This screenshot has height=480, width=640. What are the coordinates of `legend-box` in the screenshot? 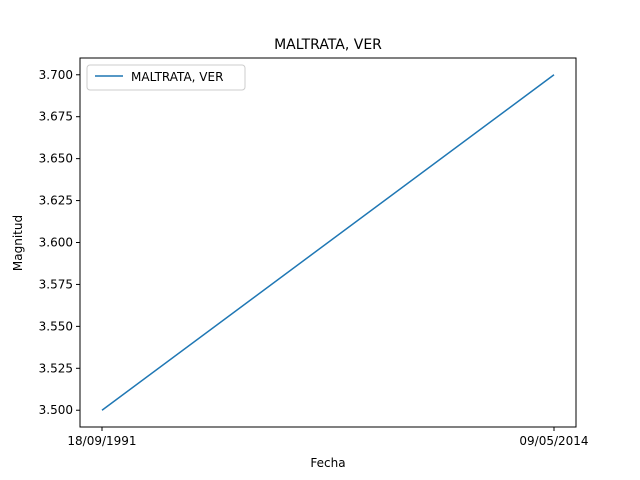 It's located at (166, 77).